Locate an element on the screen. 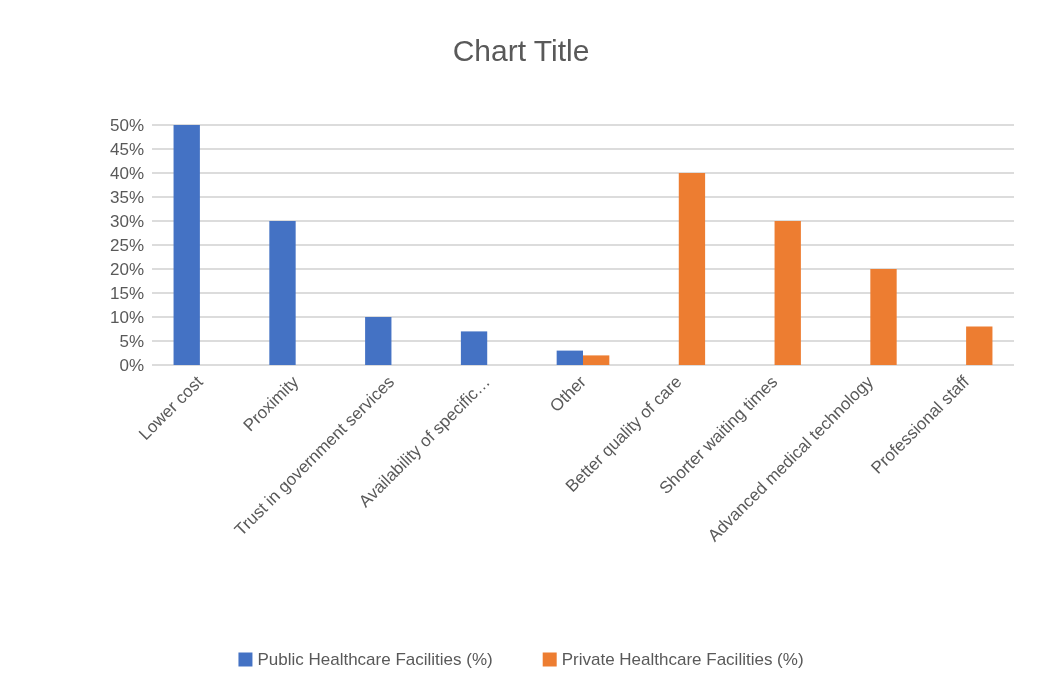 This screenshot has height=691, width=1042. y-tick-label: 30% is located at coordinates (126, 221).